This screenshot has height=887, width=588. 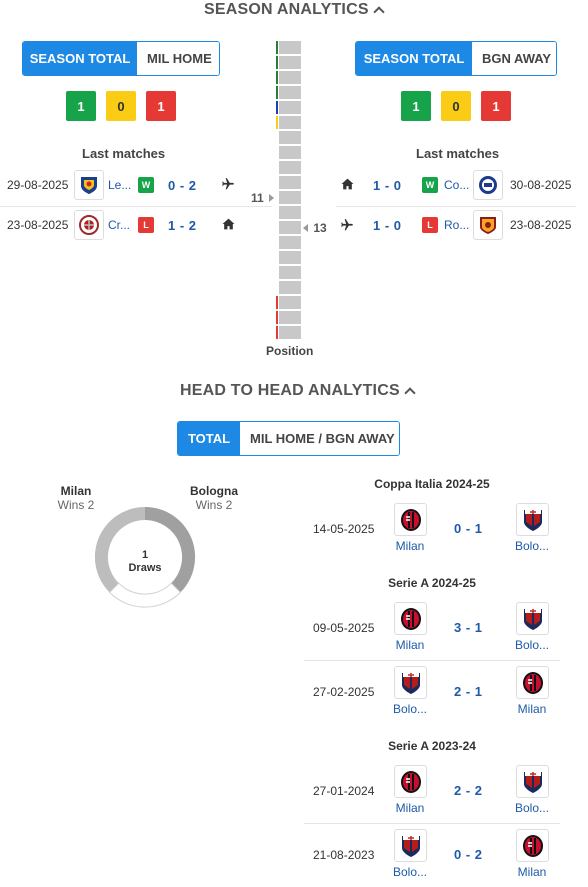 What do you see at coordinates (456, 106) in the screenshot?
I see `away-draws-badge: 0` at bounding box center [456, 106].